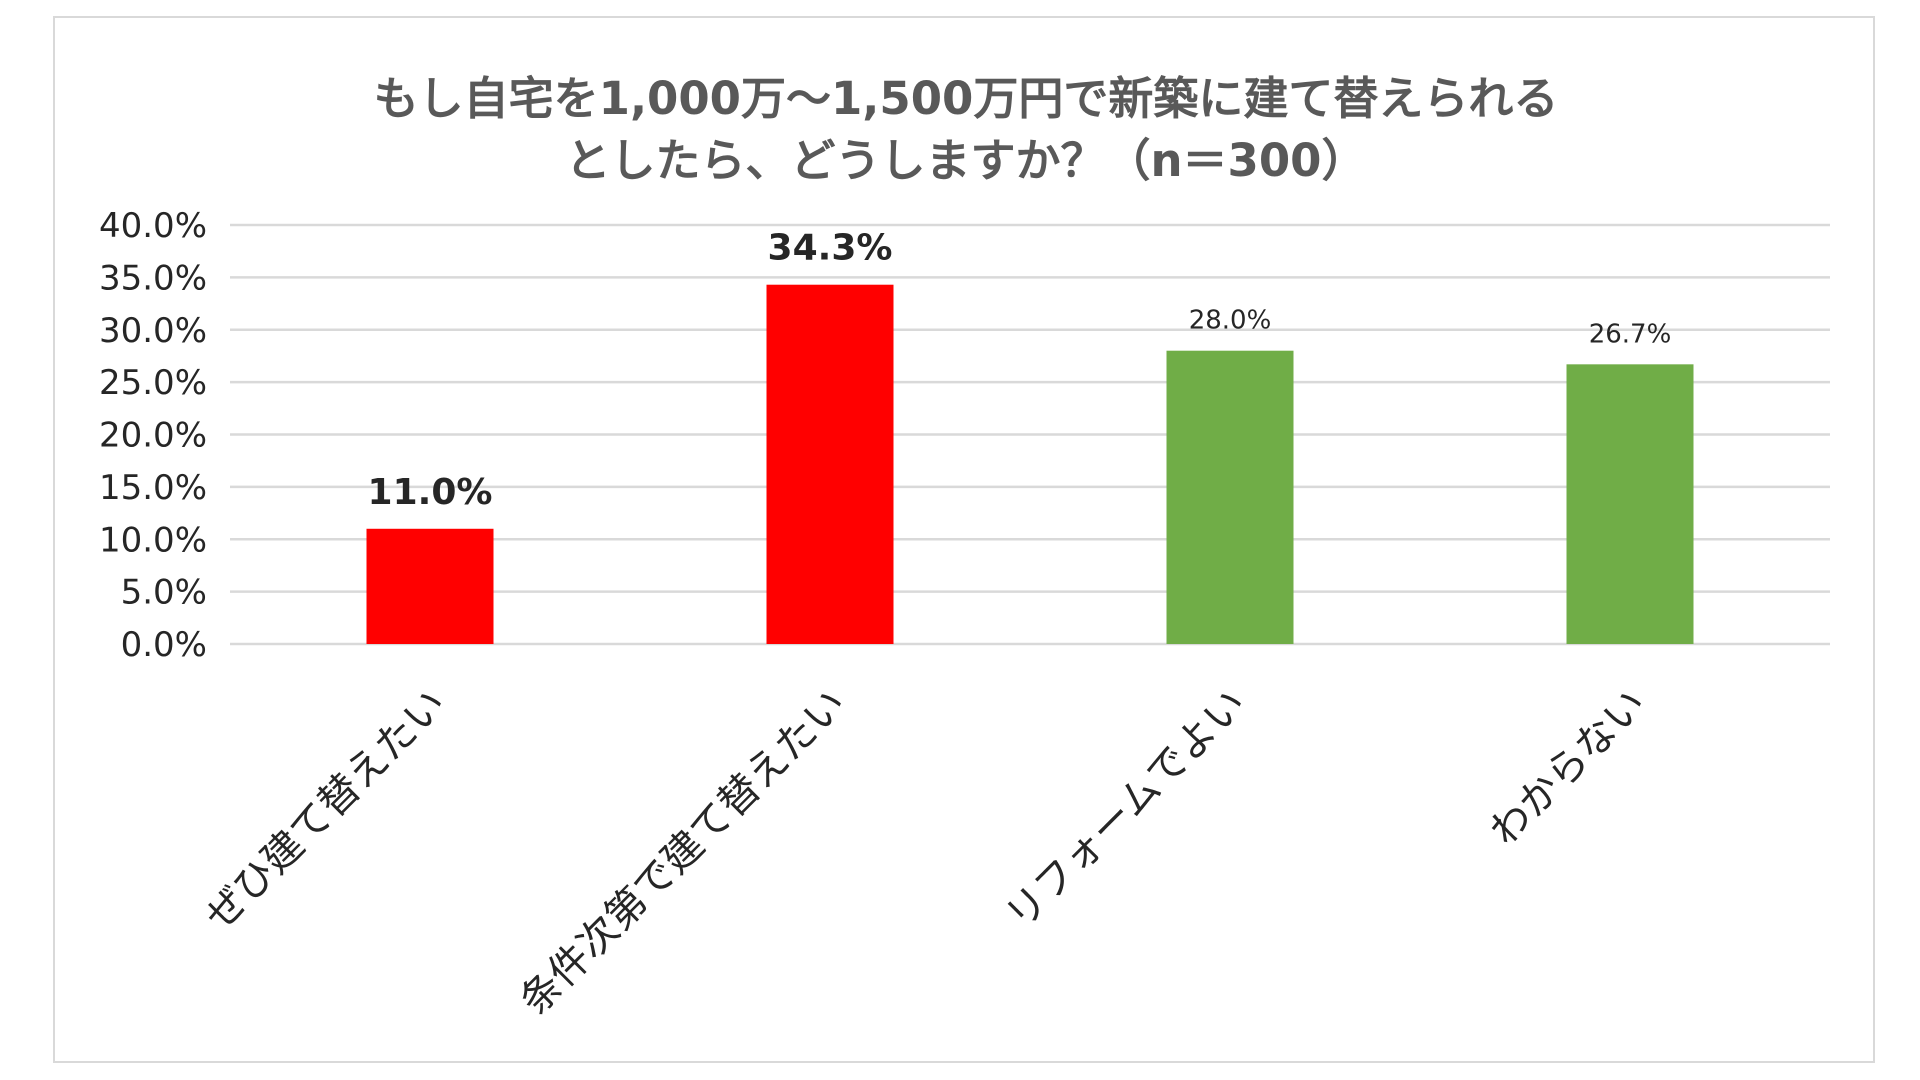 This screenshot has width=1920, height=1080. What do you see at coordinates (153, 278) in the screenshot?
I see `y-tick-label-7: 35.0%` at bounding box center [153, 278].